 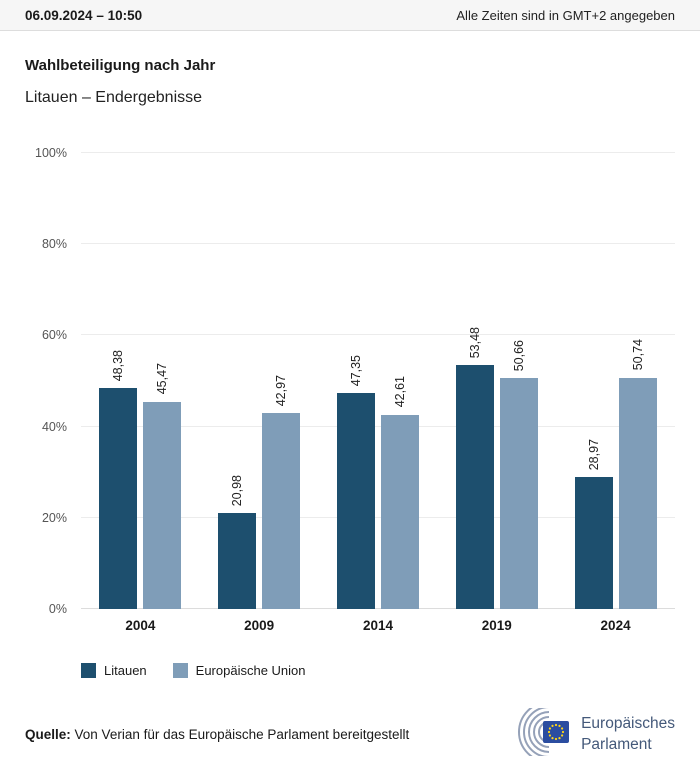 I want to click on y-tick-label: 100%, so click(x=51, y=153).